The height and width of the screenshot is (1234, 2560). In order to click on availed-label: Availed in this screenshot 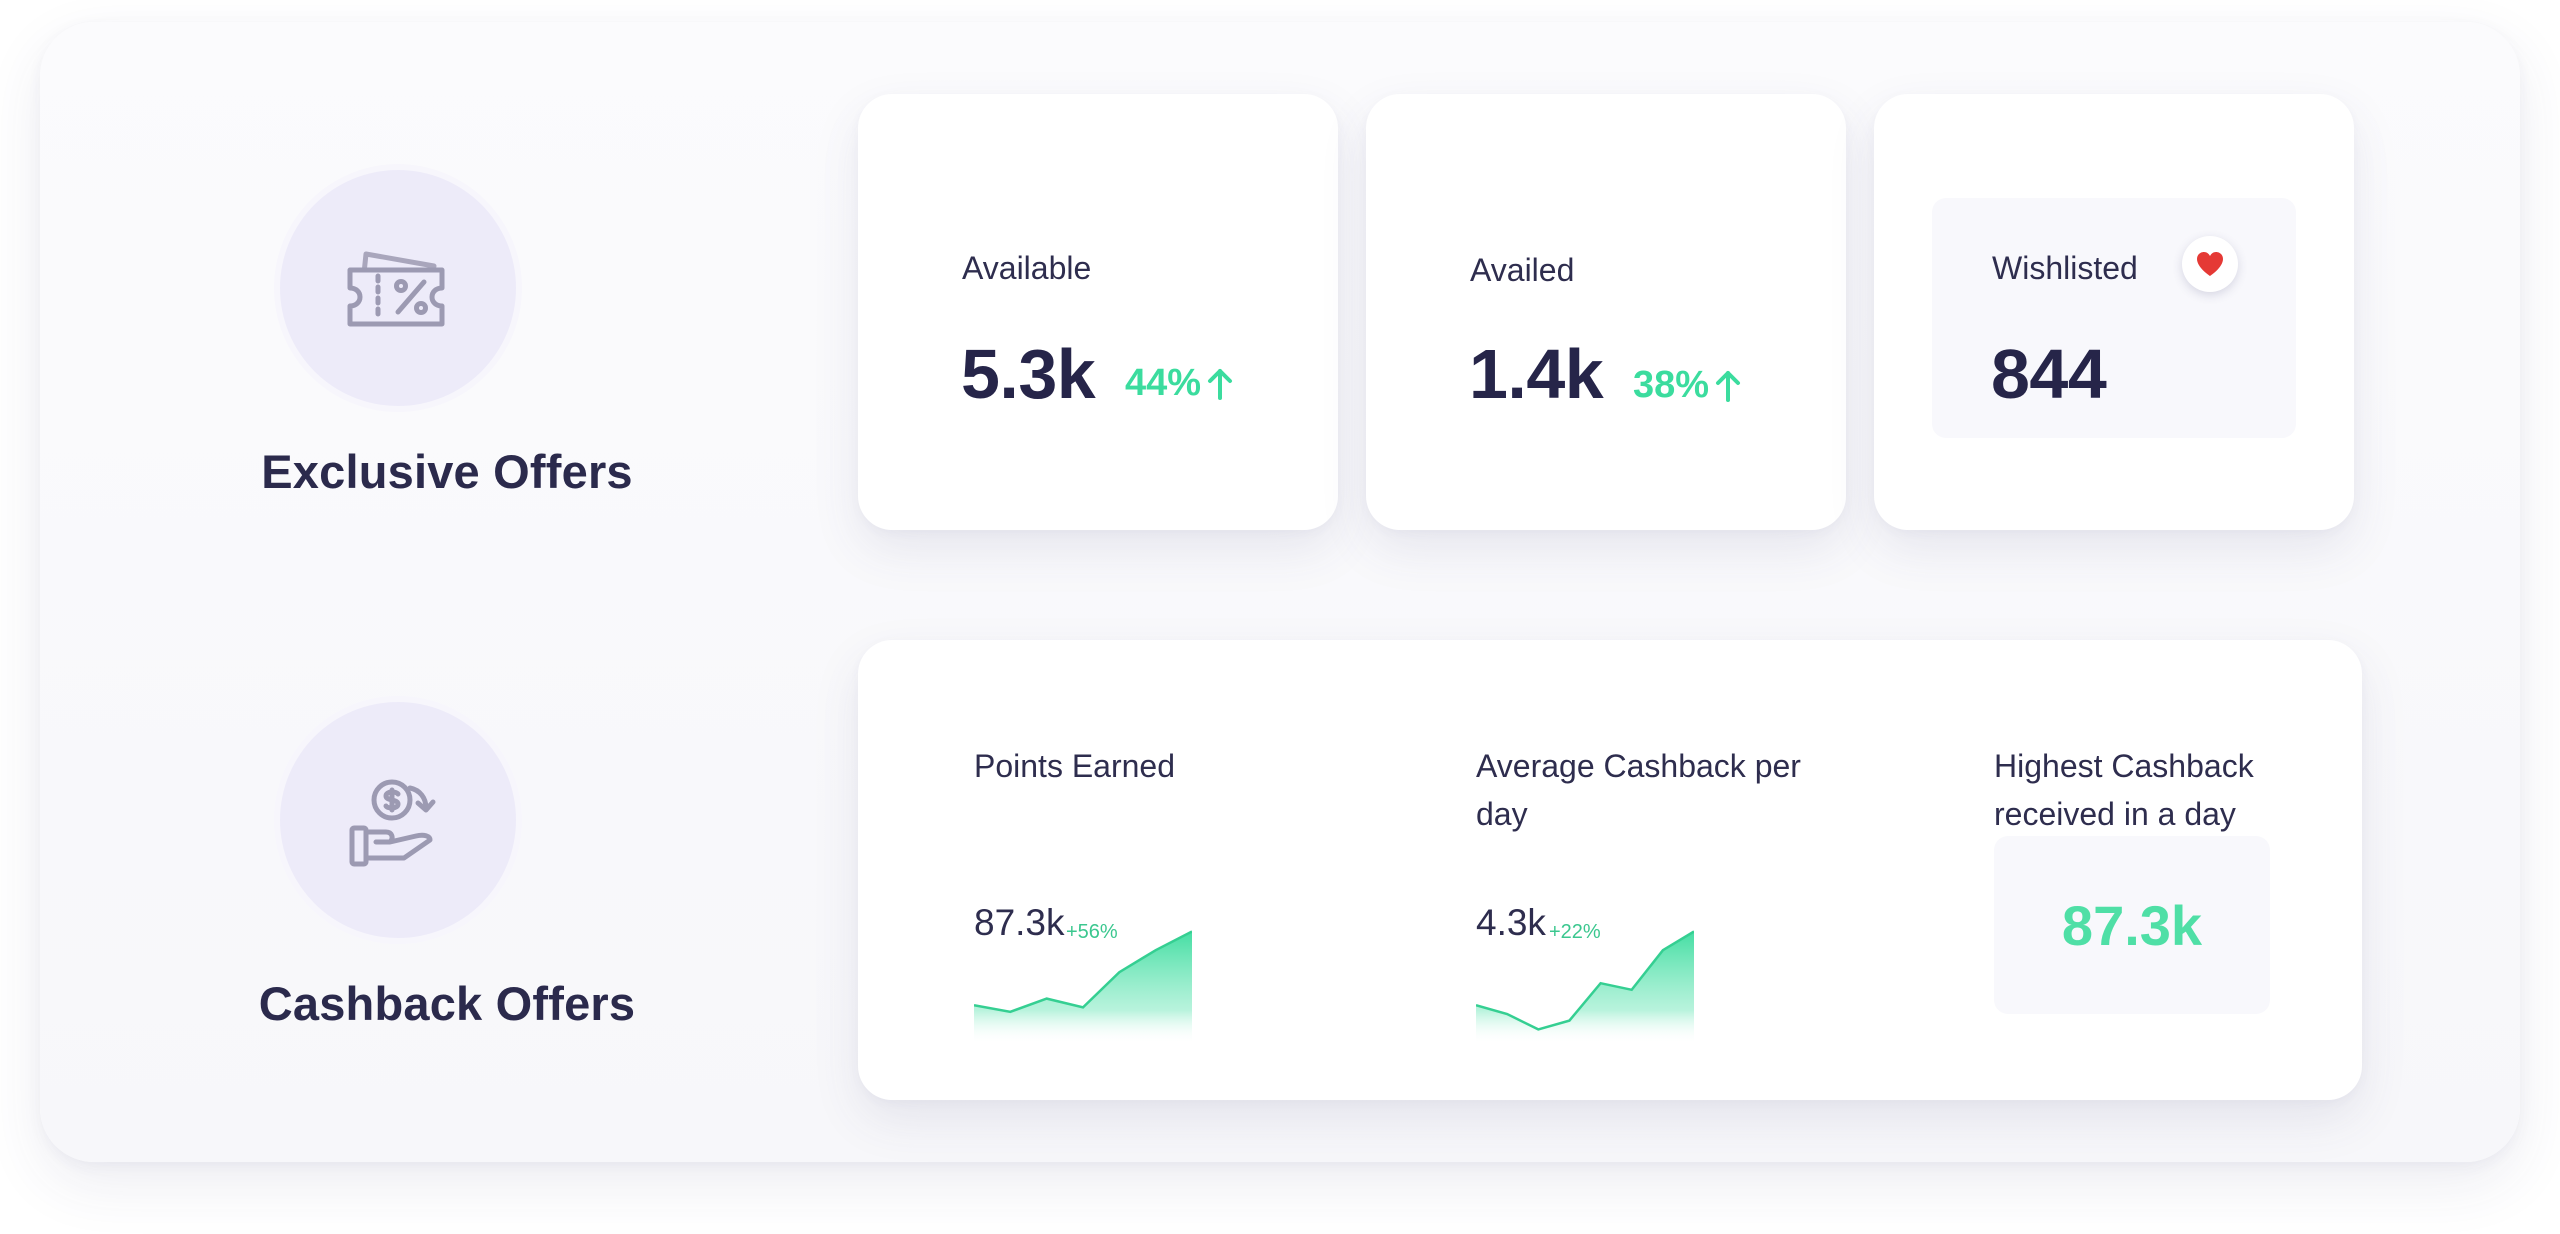, I will do `click(1522, 270)`.